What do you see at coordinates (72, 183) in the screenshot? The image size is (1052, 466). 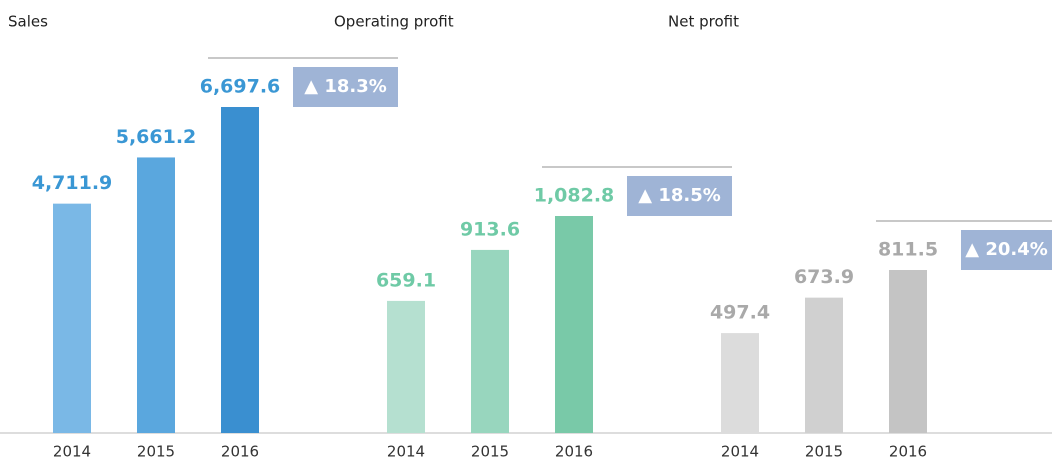 I see `value-label: 4,711.9` at bounding box center [72, 183].